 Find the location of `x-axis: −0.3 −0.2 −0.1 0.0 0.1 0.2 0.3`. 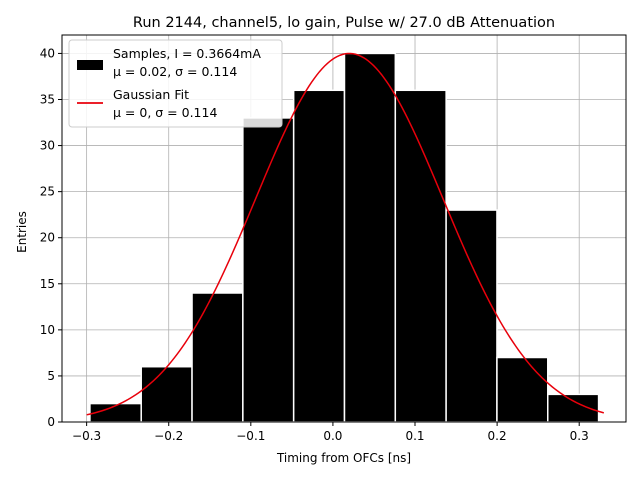

x-axis: −0.3 −0.2 −0.1 0.0 0.1 0.2 0.3 is located at coordinates (330, 432).